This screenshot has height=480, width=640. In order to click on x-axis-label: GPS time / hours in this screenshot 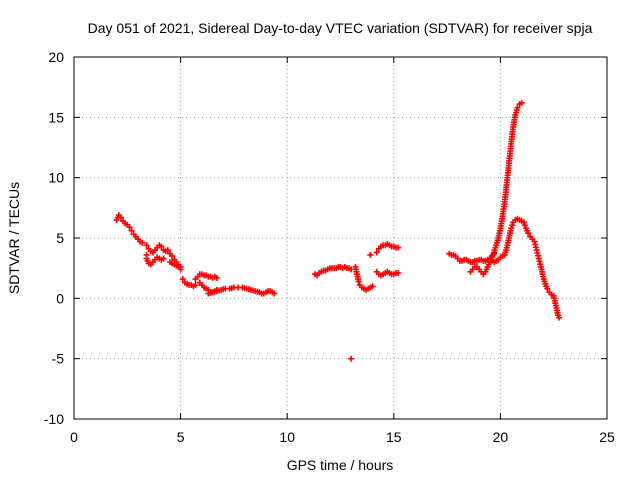, I will do `click(340, 465)`.